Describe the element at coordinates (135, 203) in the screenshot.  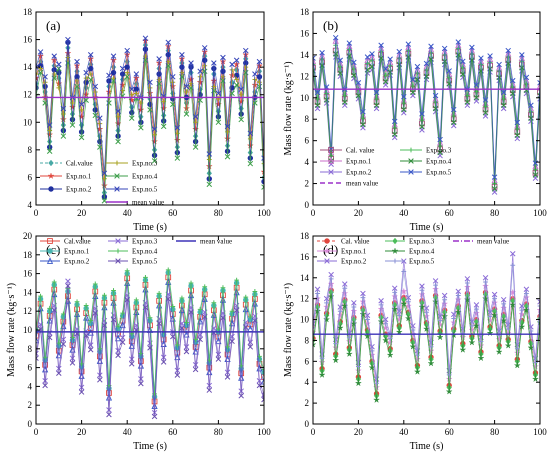
I see `legend-item: mean value` at that location.